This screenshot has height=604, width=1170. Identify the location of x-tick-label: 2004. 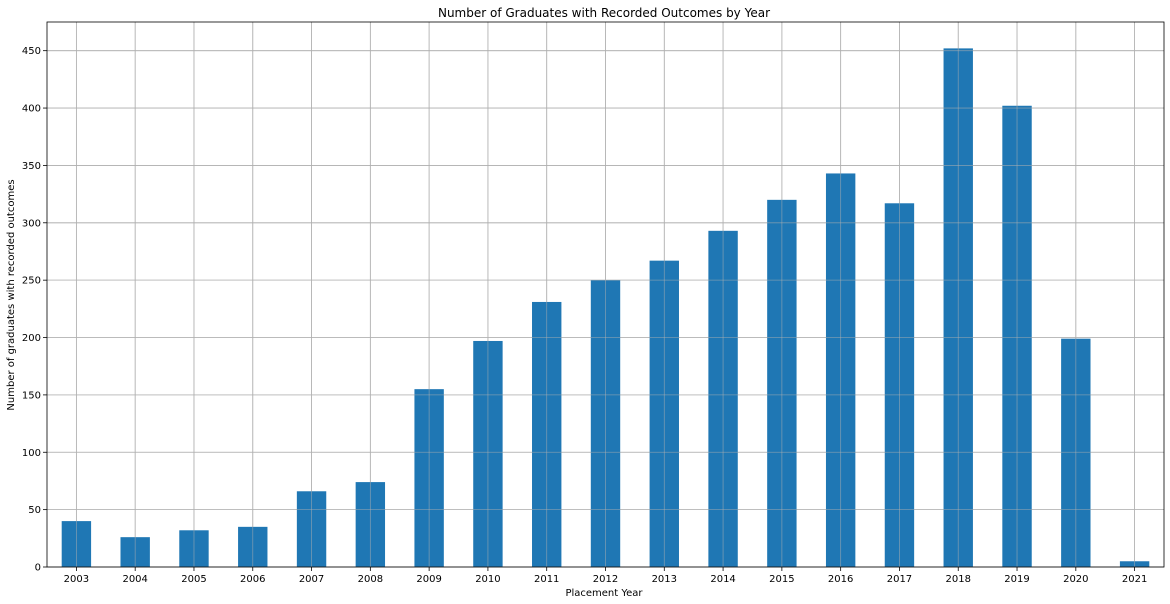
(134, 579).